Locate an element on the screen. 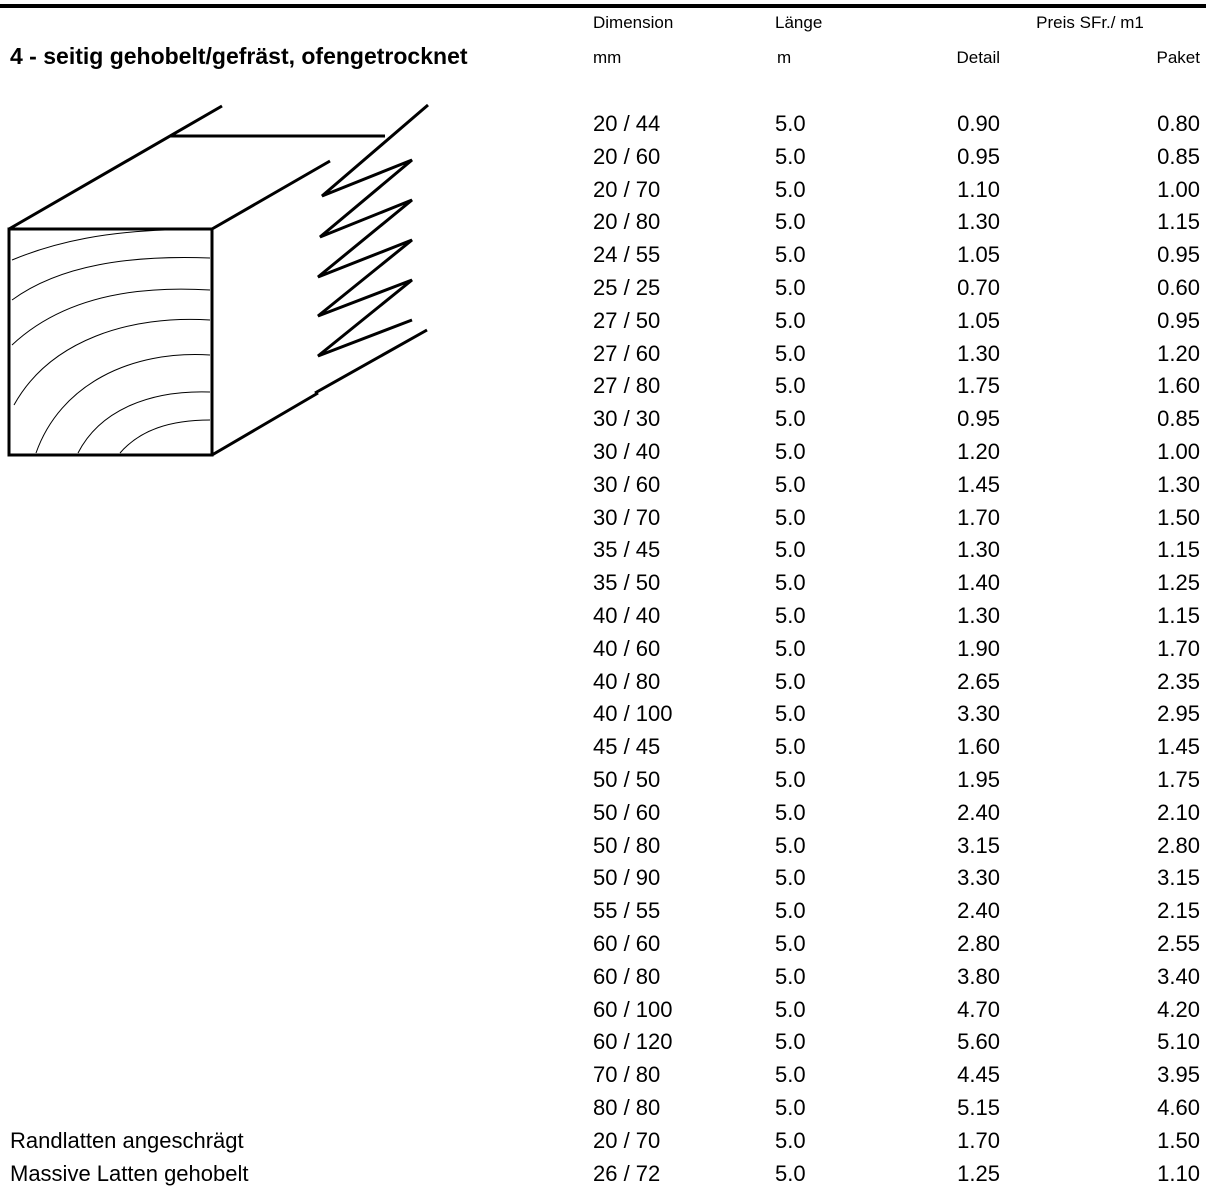  dimension: 27 / 50 is located at coordinates (627, 320).